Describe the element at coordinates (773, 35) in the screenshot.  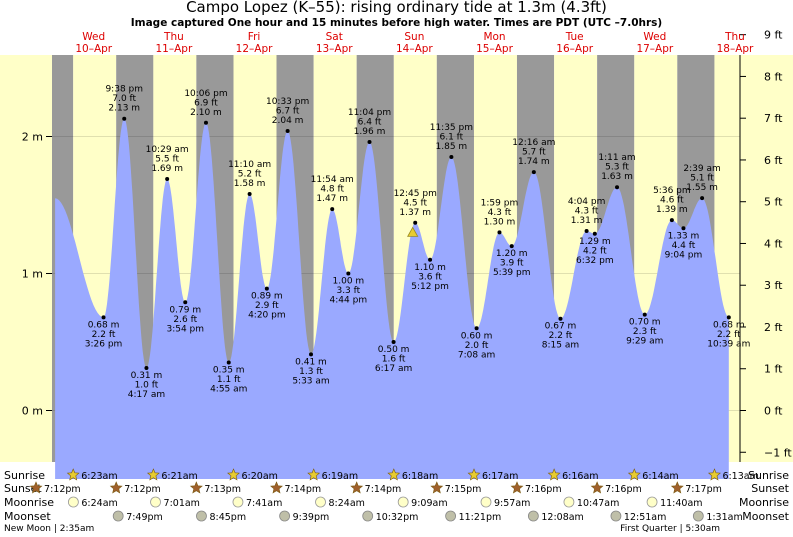
I see `right-tick-label: 9 ft` at that location.